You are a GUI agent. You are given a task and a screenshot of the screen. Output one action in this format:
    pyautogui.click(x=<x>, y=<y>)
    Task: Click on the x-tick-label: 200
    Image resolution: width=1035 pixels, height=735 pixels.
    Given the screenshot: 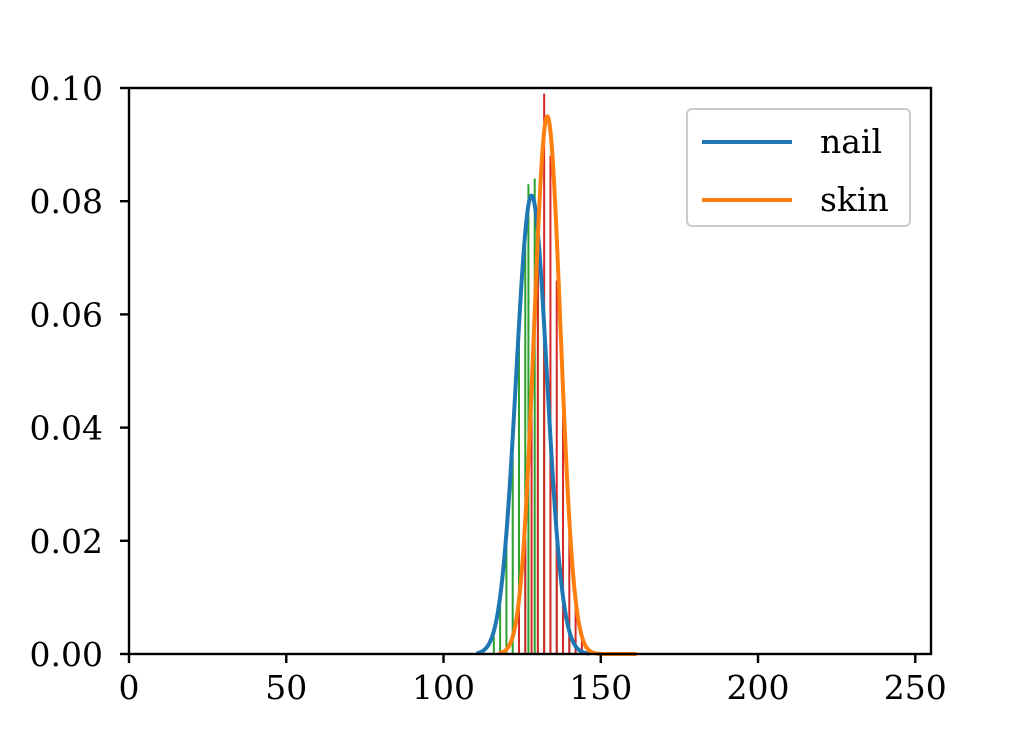 What is the action you would take?
    pyautogui.click(x=758, y=687)
    